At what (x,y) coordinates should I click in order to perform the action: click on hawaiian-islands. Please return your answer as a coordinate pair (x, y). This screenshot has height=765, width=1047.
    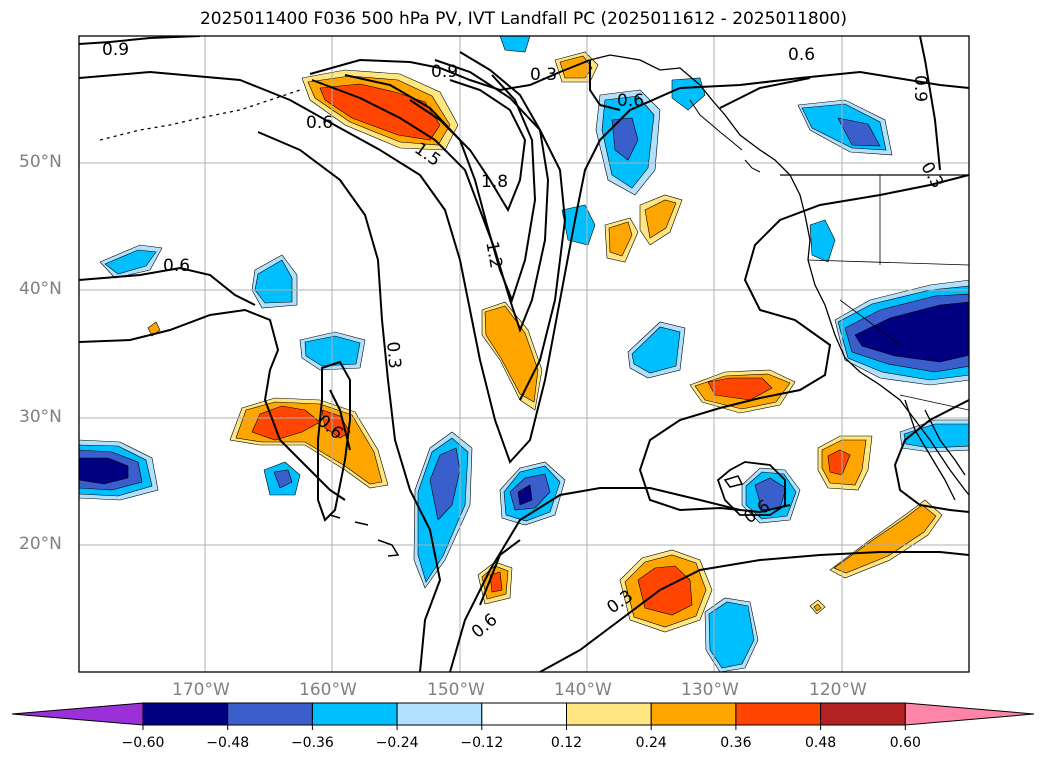
    Looking at the image, I should click on (364, 535).